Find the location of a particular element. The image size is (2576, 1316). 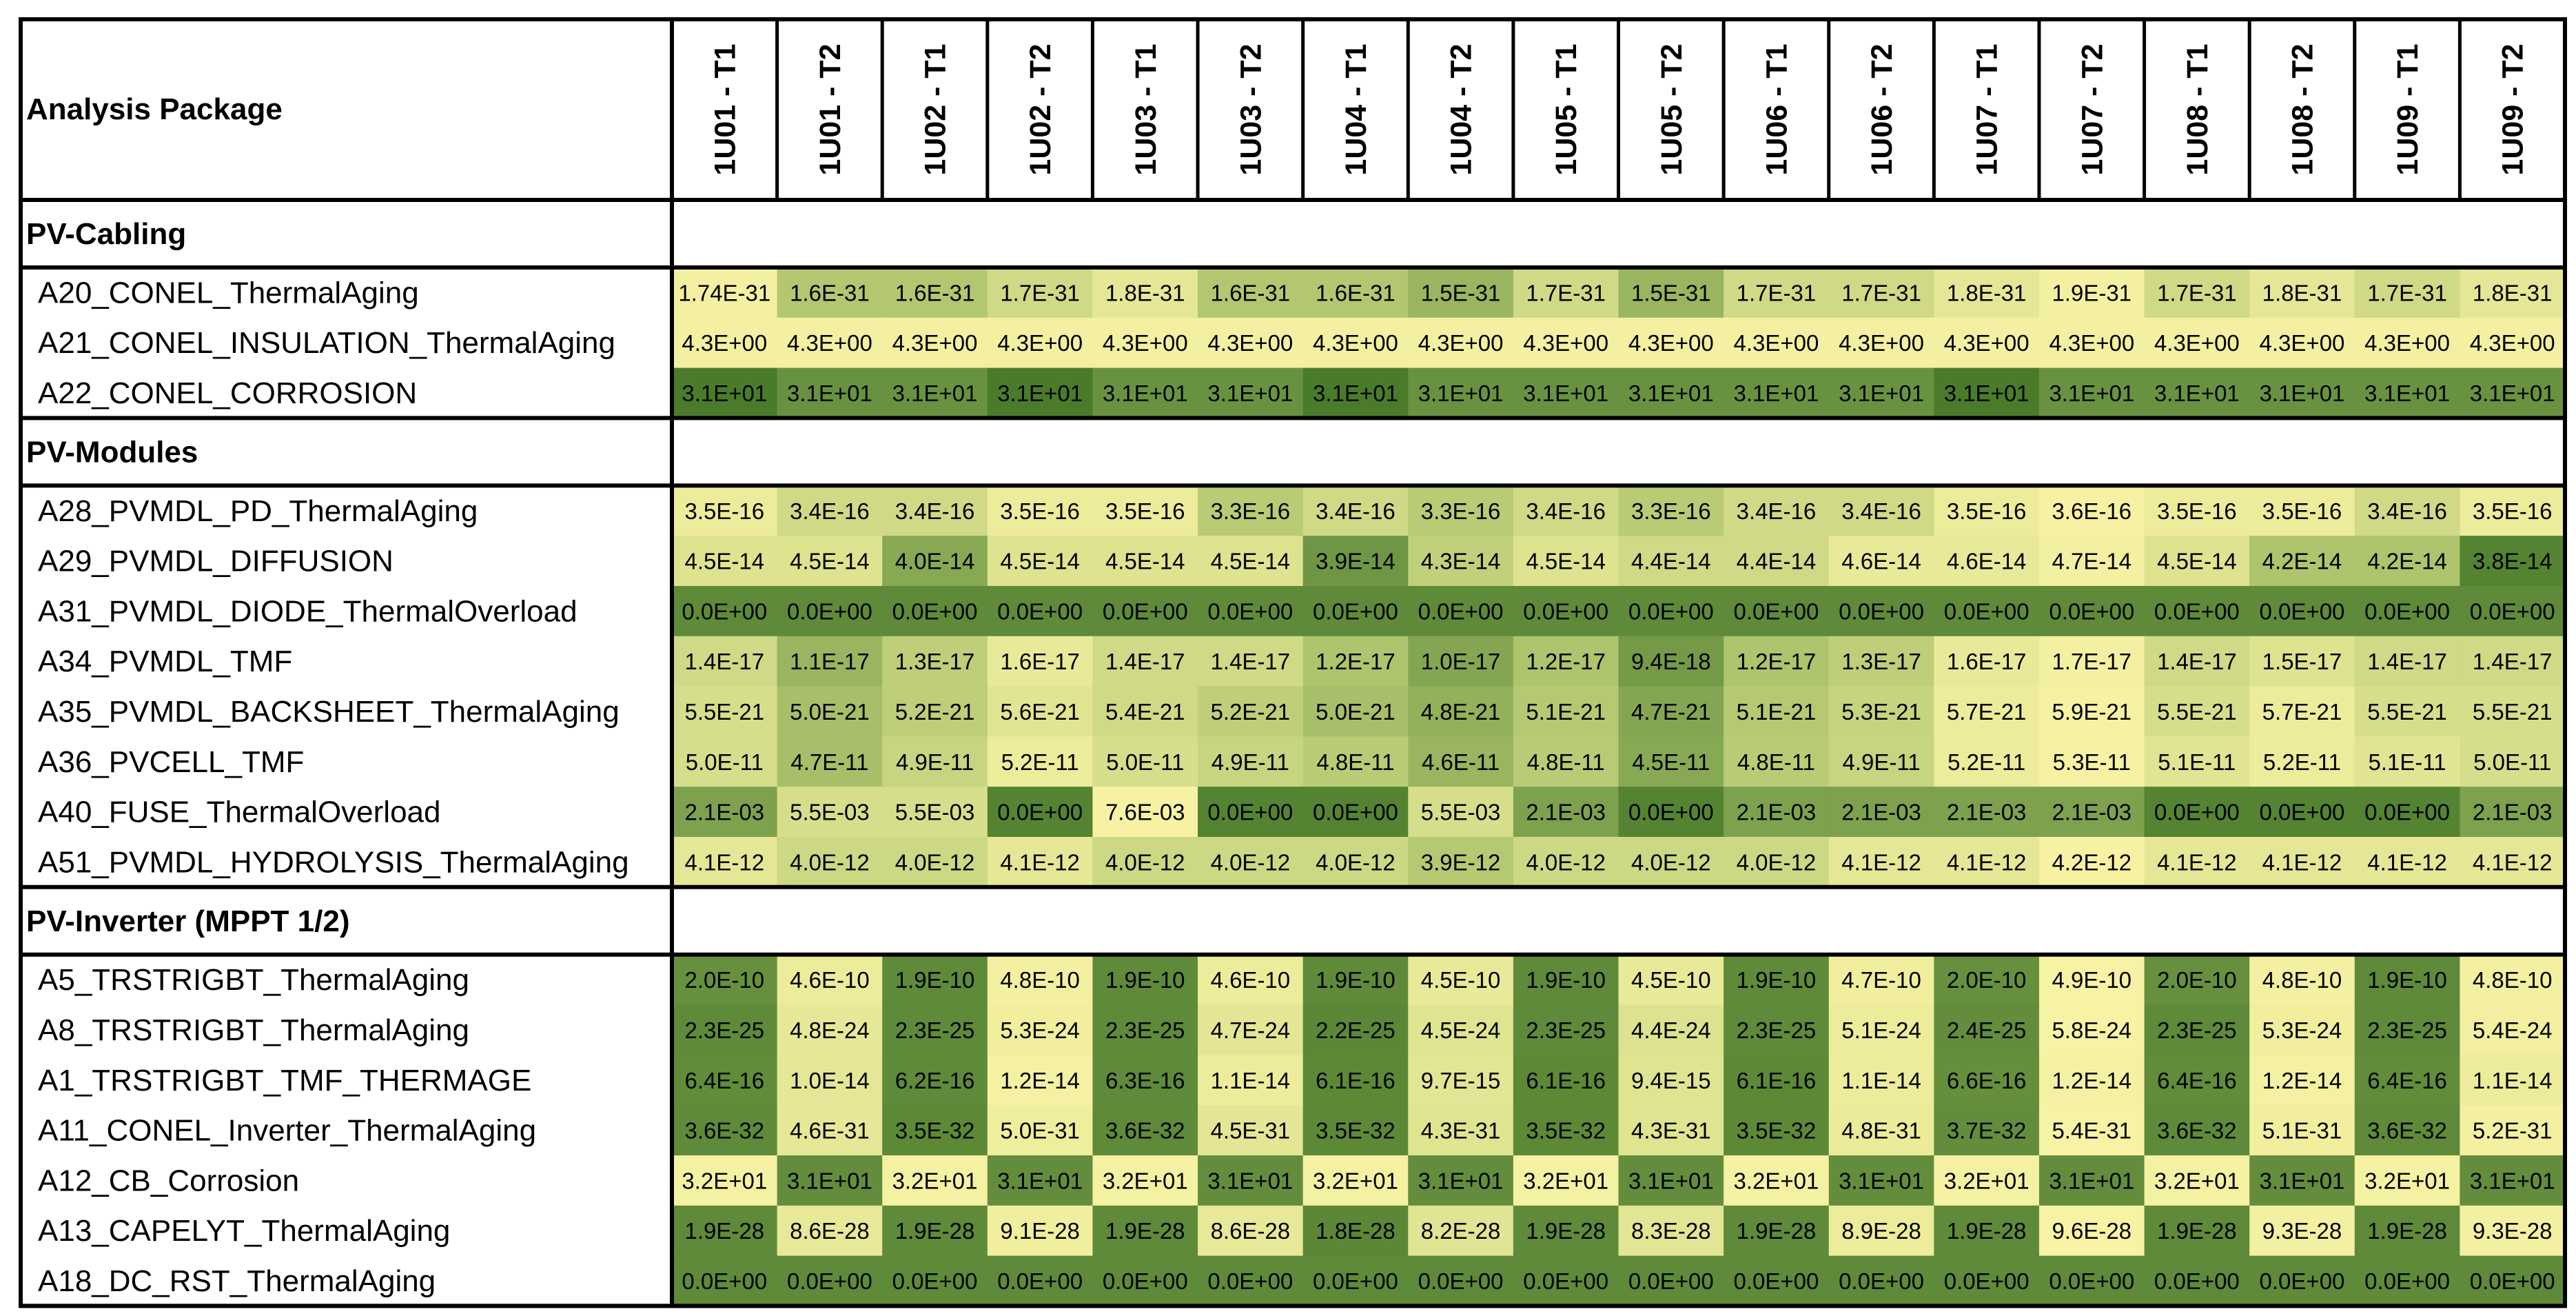

cell-value: 1.4E-17 is located at coordinates (2197, 661).